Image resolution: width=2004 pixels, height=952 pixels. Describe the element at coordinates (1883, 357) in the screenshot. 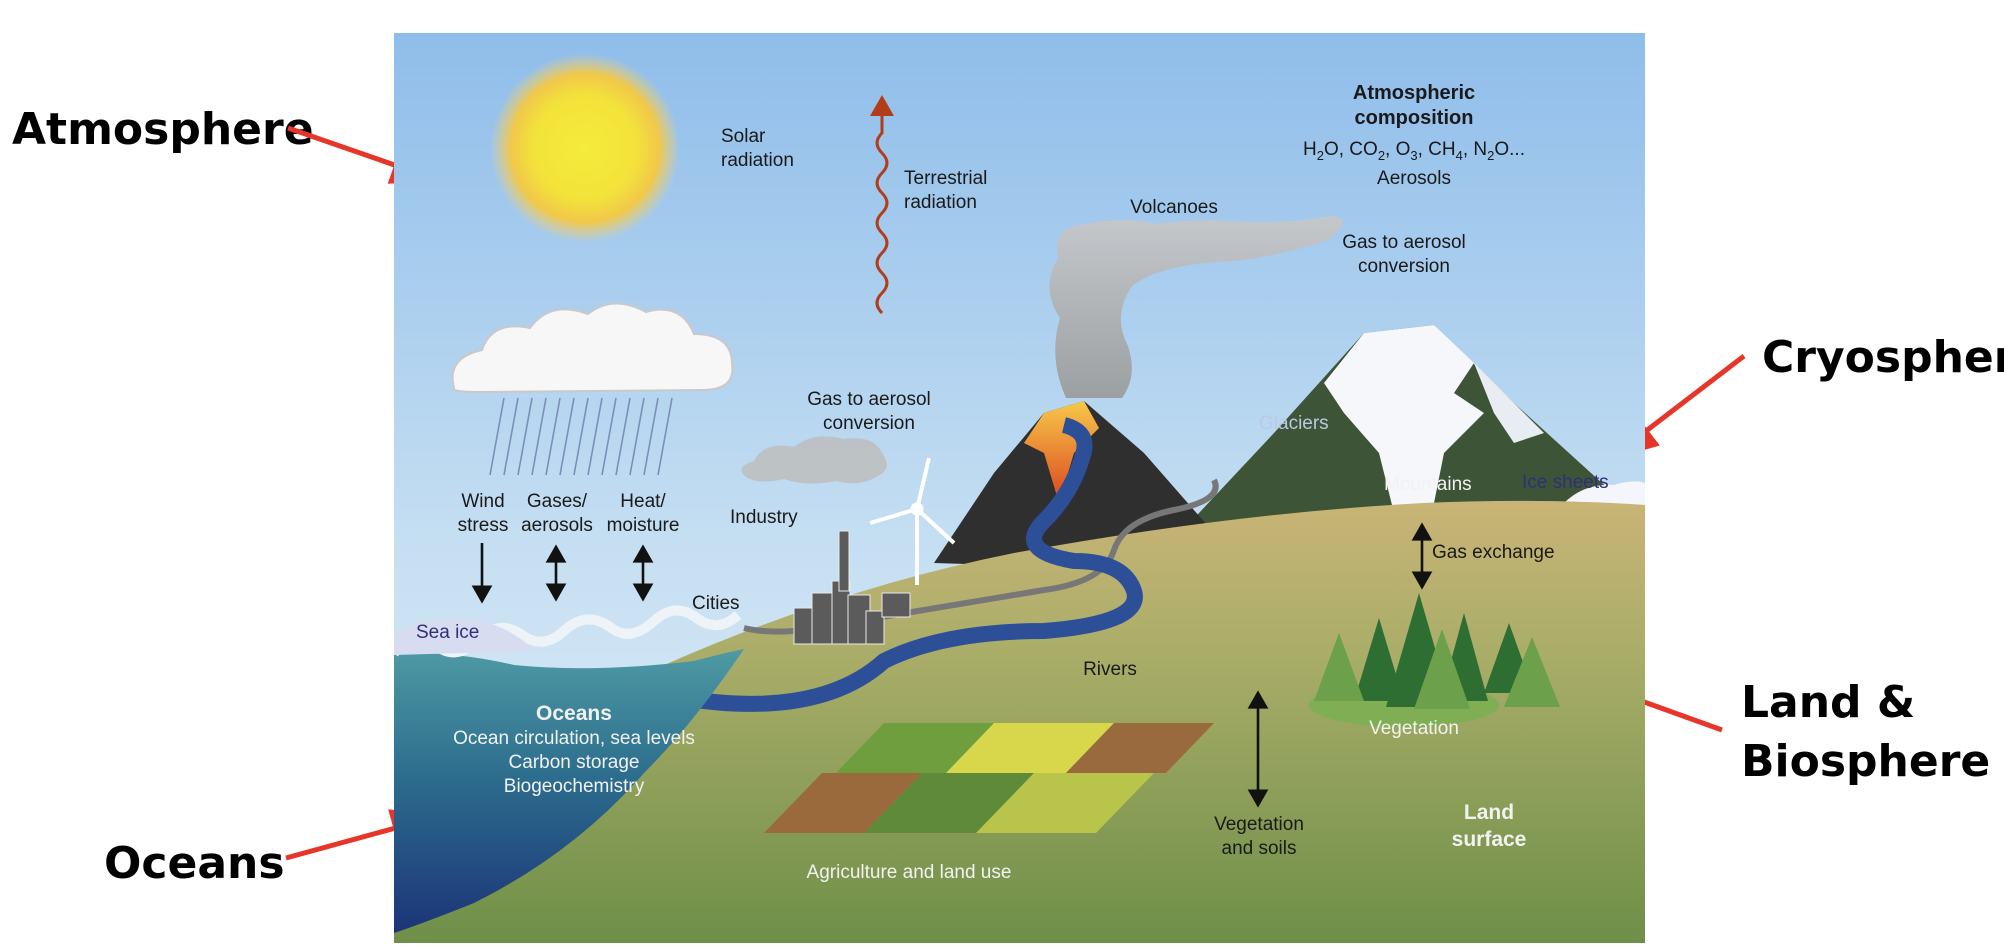

I see `cryosphere-label: Cryosphere` at that location.